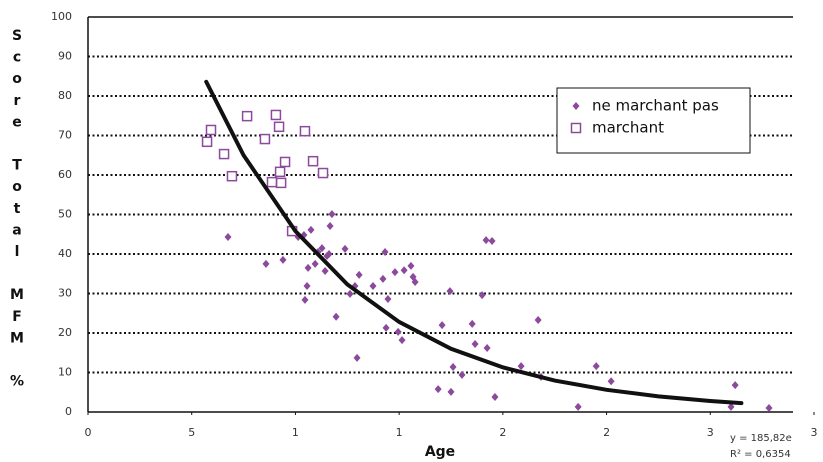 This screenshot has width=823, height=462. Describe the element at coordinates (61, 16) in the screenshot. I see `y-tick-label: 100` at that location.